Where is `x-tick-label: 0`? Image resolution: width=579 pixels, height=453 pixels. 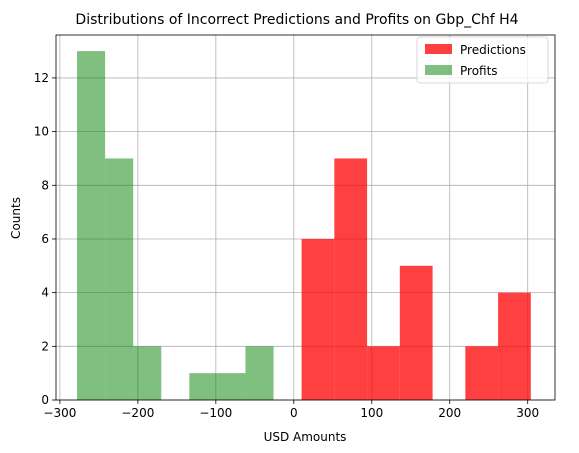
x-tick-label: 0 is located at coordinates (294, 413).